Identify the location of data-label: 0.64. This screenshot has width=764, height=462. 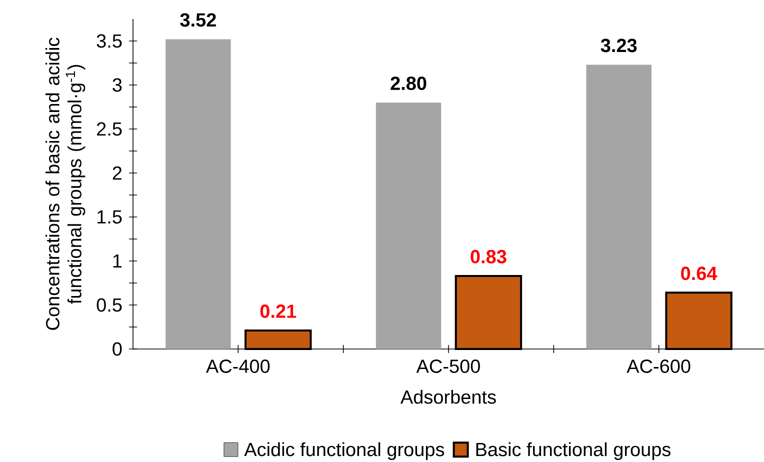
(699, 273).